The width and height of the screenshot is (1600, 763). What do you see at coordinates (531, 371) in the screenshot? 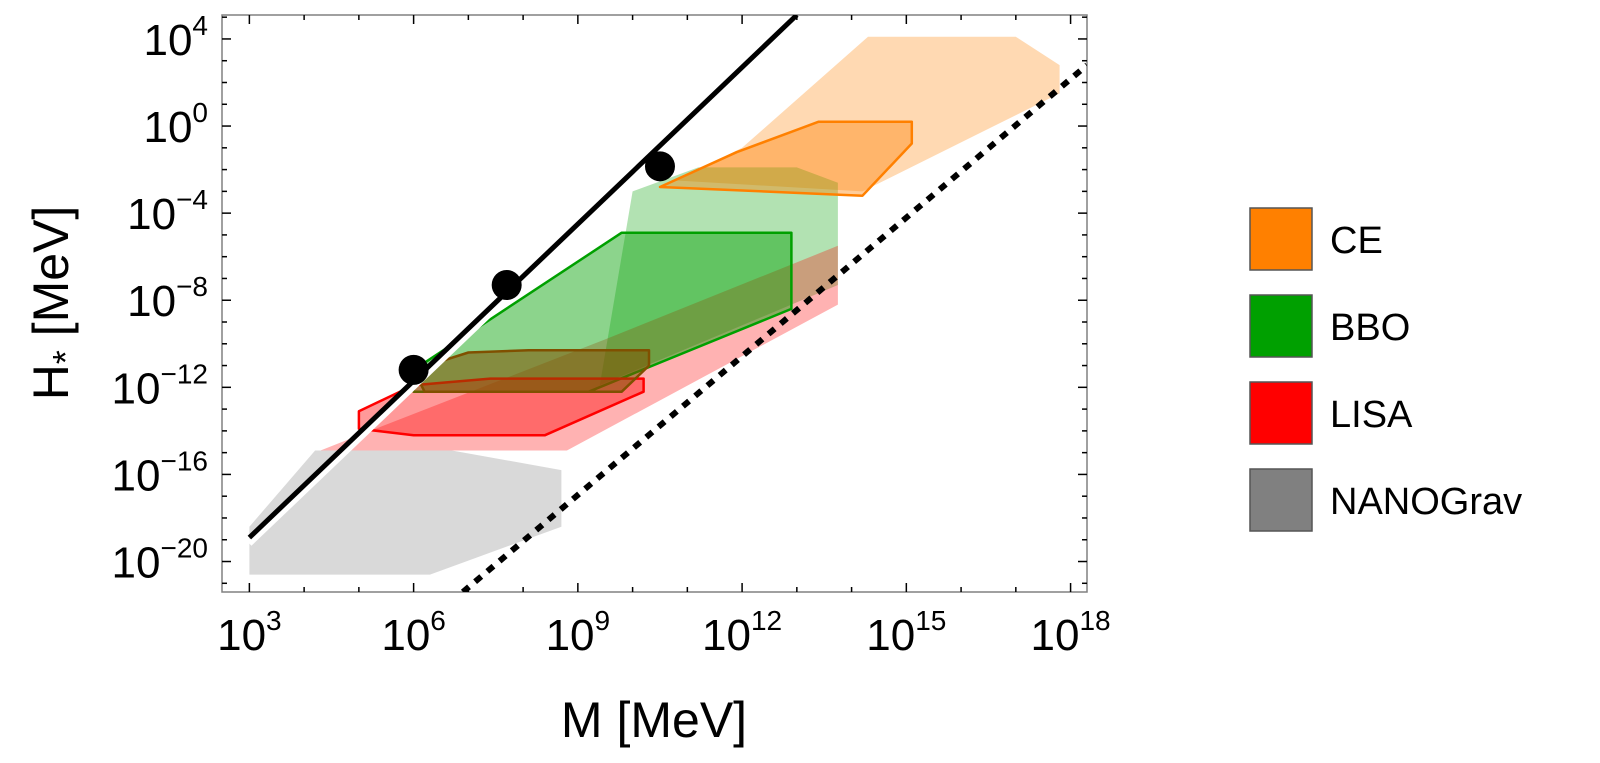
I see `region-nanograv-core` at bounding box center [531, 371].